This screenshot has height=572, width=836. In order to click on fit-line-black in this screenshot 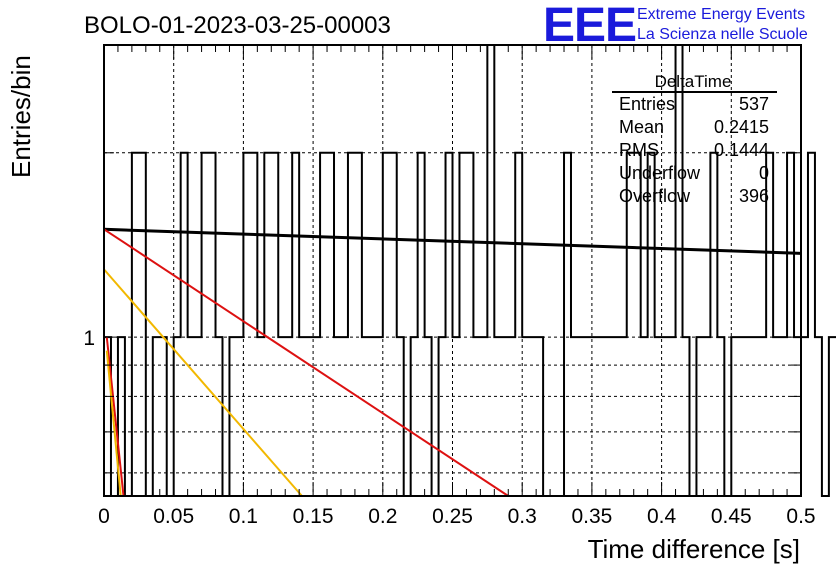, I will do `click(452, 241)`.